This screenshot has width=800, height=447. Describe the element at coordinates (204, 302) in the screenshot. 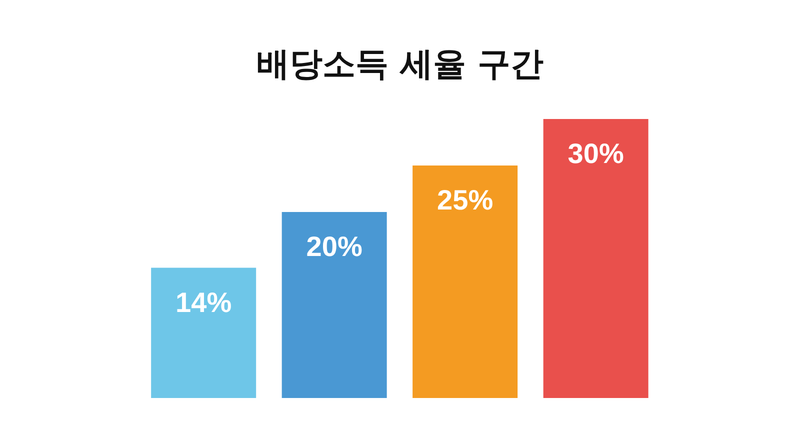

I see `data-label: 14%` at that location.